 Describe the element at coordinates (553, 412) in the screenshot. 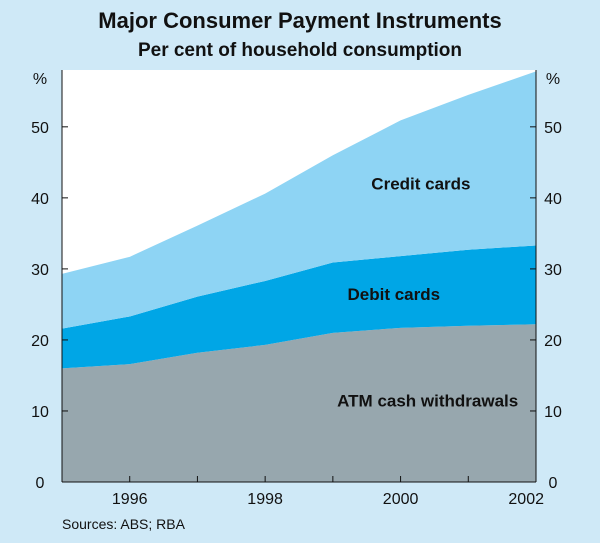

I see `y-tick-label-right: 10` at that location.